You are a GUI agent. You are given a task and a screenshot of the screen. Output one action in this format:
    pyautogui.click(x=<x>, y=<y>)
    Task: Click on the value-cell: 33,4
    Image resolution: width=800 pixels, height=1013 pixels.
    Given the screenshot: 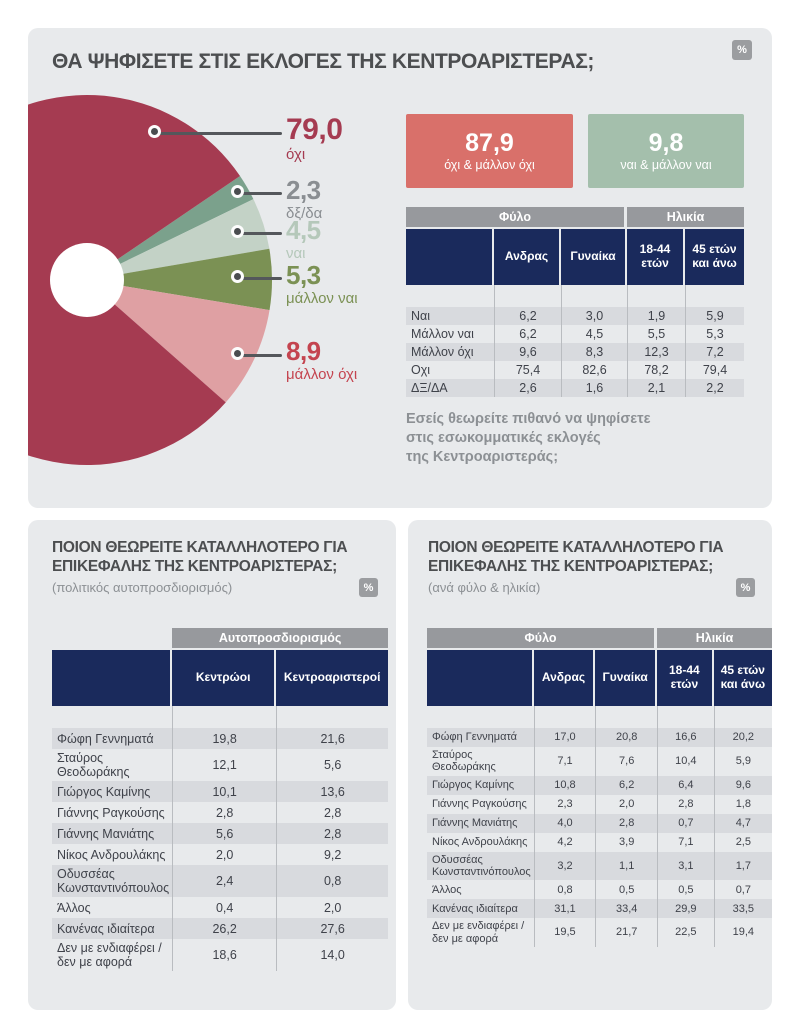 What is the action you would take?
    pyautogui.click(x=626, y=909)
    